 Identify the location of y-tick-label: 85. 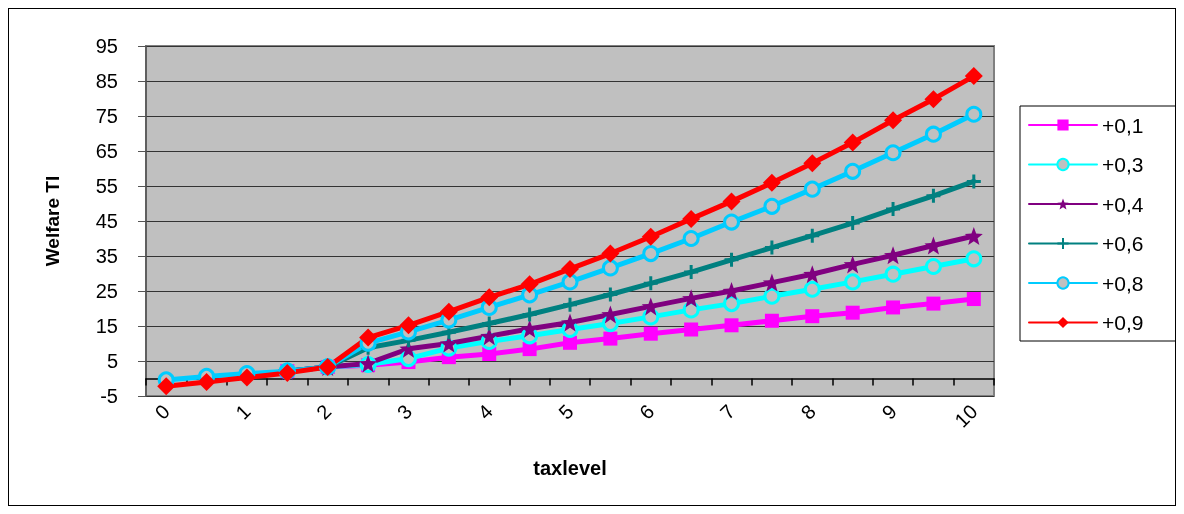
(106, 81).